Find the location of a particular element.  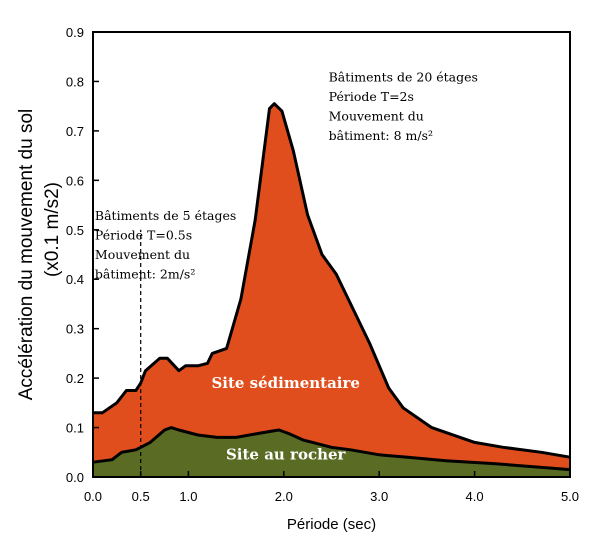

y-tick-label: 0.6 is located at coordinates (75, 180).